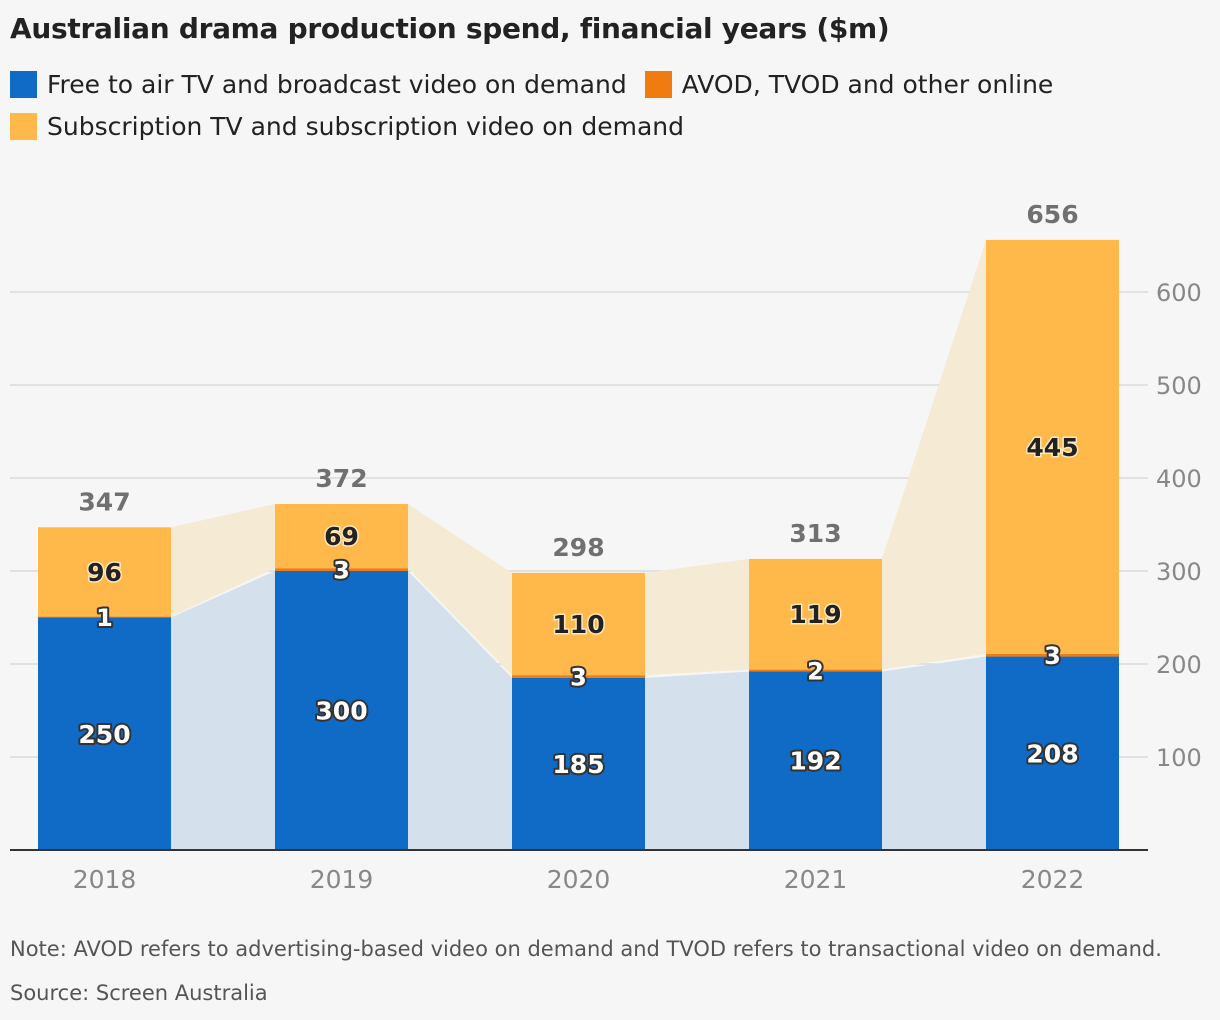  I want to click on chart-source: Source: Screen Australia, so click(139, 993).